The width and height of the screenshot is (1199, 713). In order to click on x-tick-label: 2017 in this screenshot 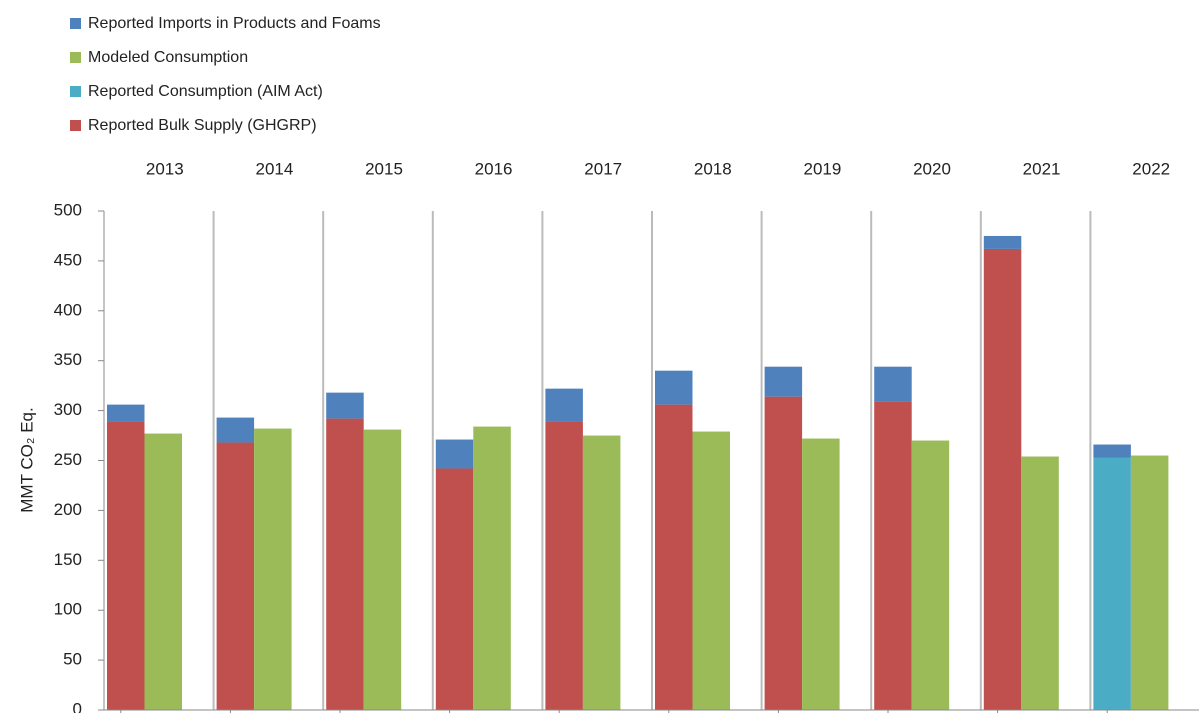, I will do `click(603, 168)`.